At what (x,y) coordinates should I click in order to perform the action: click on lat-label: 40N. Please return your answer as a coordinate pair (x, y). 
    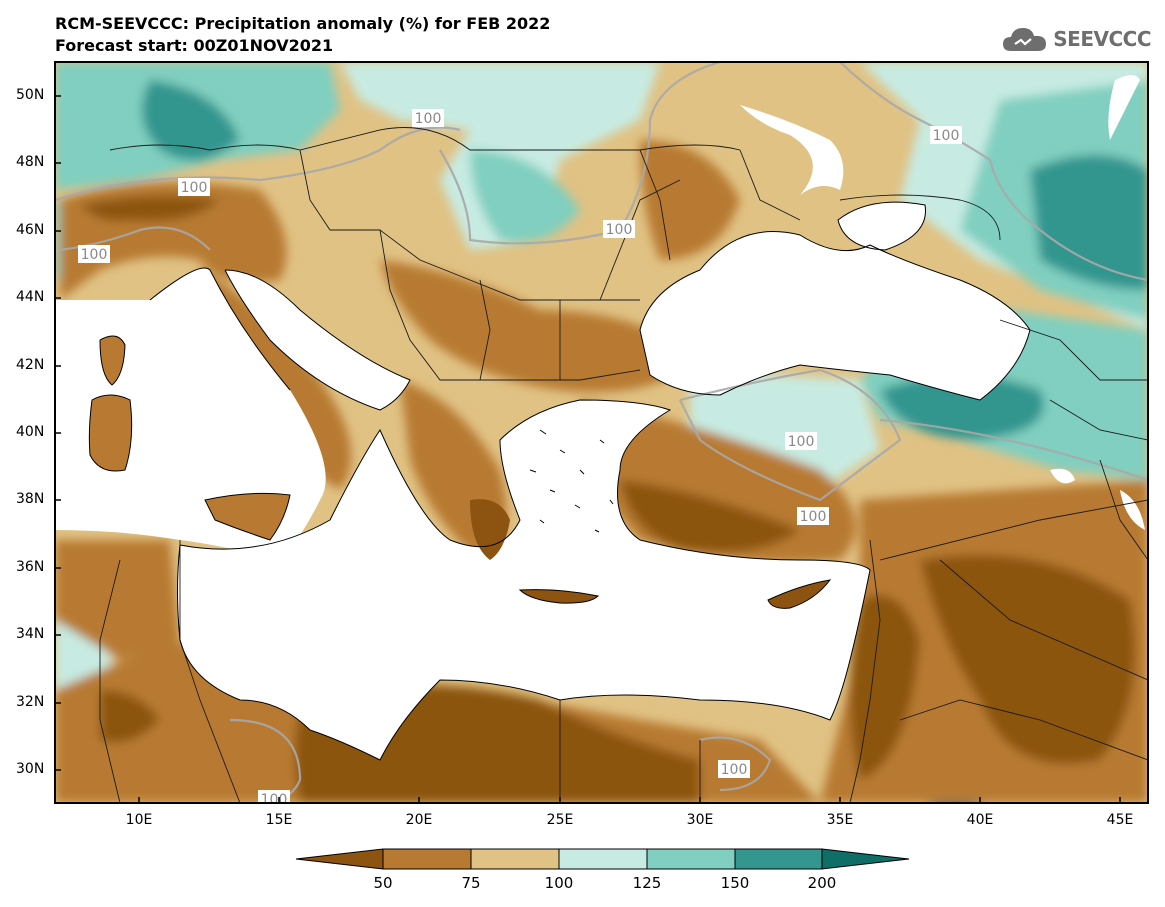
    Looking at the image, I should click on (30, 432).